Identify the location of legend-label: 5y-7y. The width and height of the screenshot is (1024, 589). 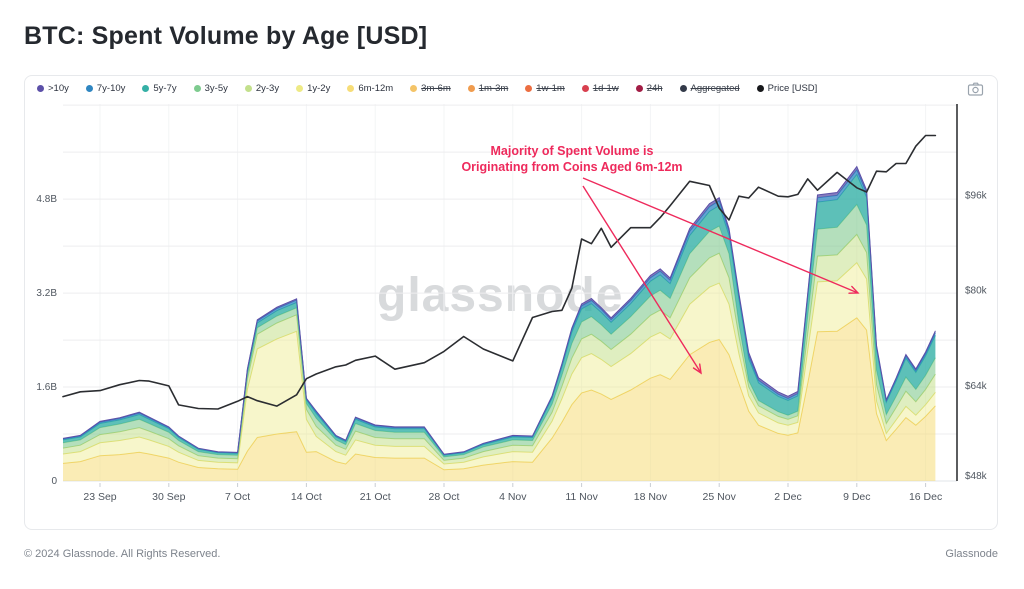
(165, 88).